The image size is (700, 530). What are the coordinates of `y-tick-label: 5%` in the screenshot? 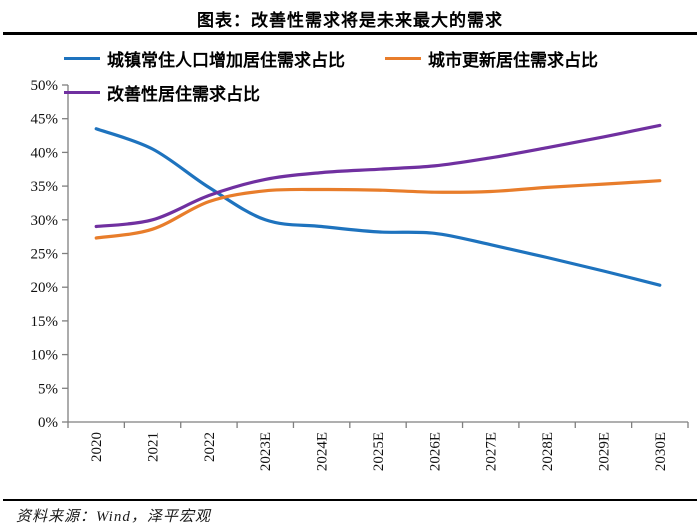 It's located at (48, 389).